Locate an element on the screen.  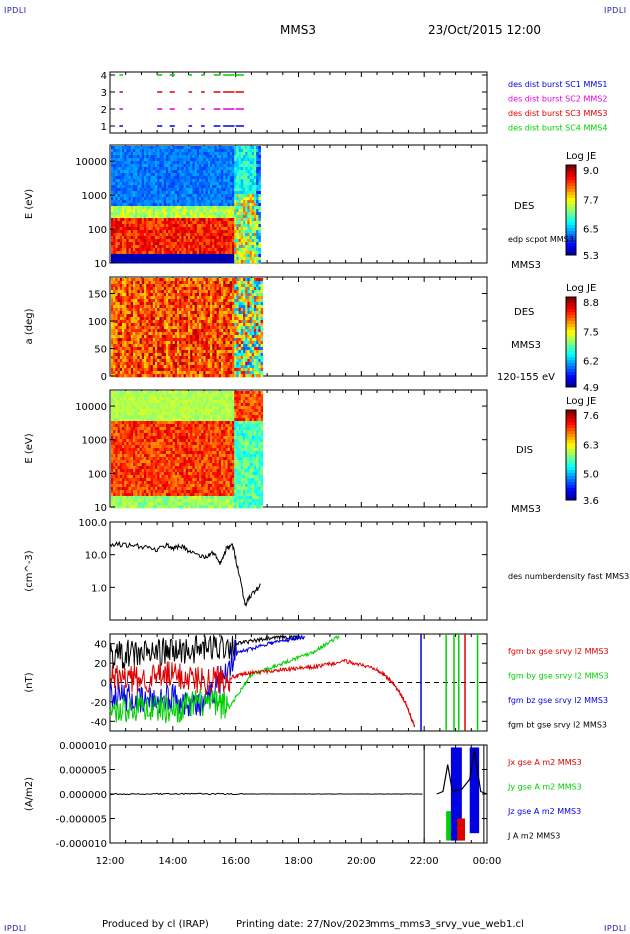
footer-printing-date: Printing date: 27/Nov/2023 is located at coordinates (304, 924).